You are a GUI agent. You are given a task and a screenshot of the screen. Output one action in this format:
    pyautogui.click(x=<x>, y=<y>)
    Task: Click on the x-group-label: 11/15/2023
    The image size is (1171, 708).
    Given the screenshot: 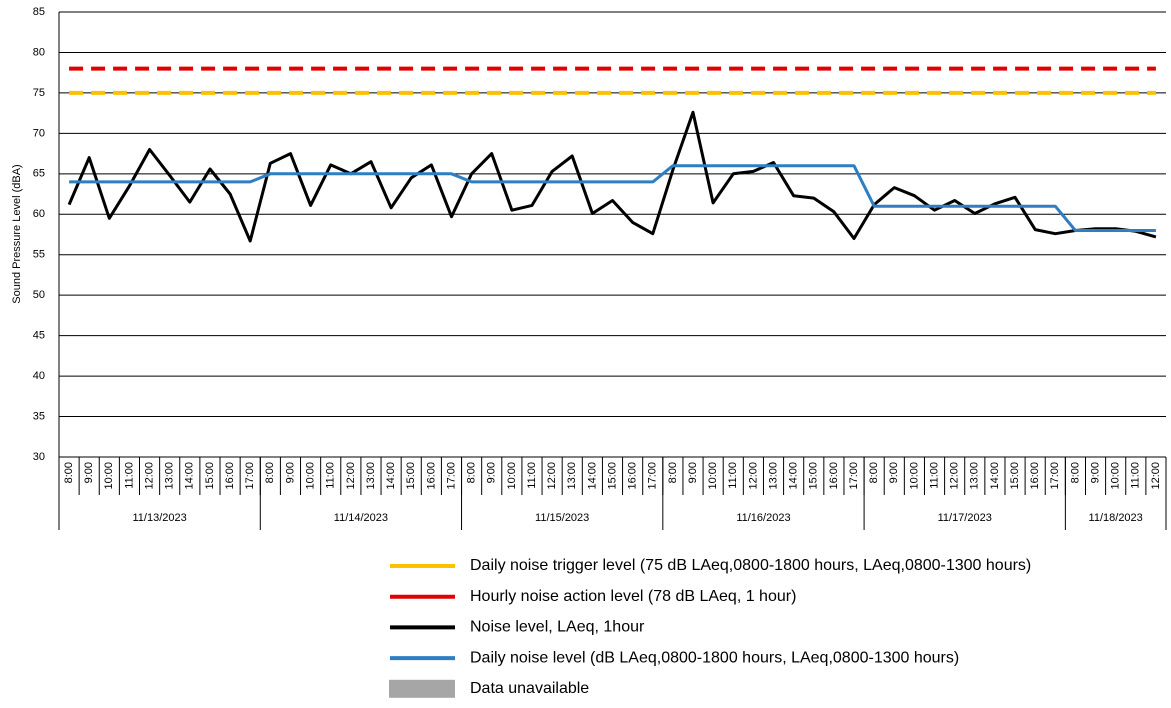 What is the action you would take?
    pyautogui.click(x=562, y=518)
    